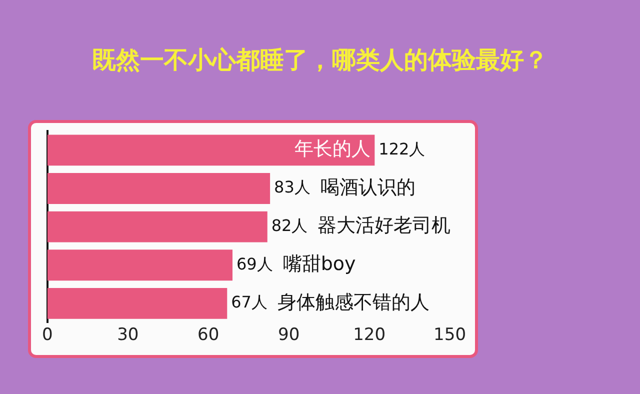 Image resolution: width=640 pixels, height=394 pixels. I want to click on chart-title: 既然一不小心都睡了，哪类人的体验最好？, so click(320, 60).